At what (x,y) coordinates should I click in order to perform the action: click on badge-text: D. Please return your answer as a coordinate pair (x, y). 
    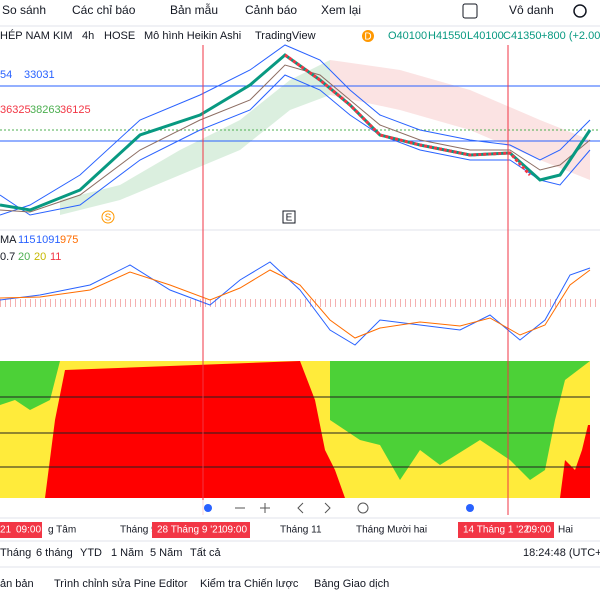
    Looking at the image, I should click on (367, 37).